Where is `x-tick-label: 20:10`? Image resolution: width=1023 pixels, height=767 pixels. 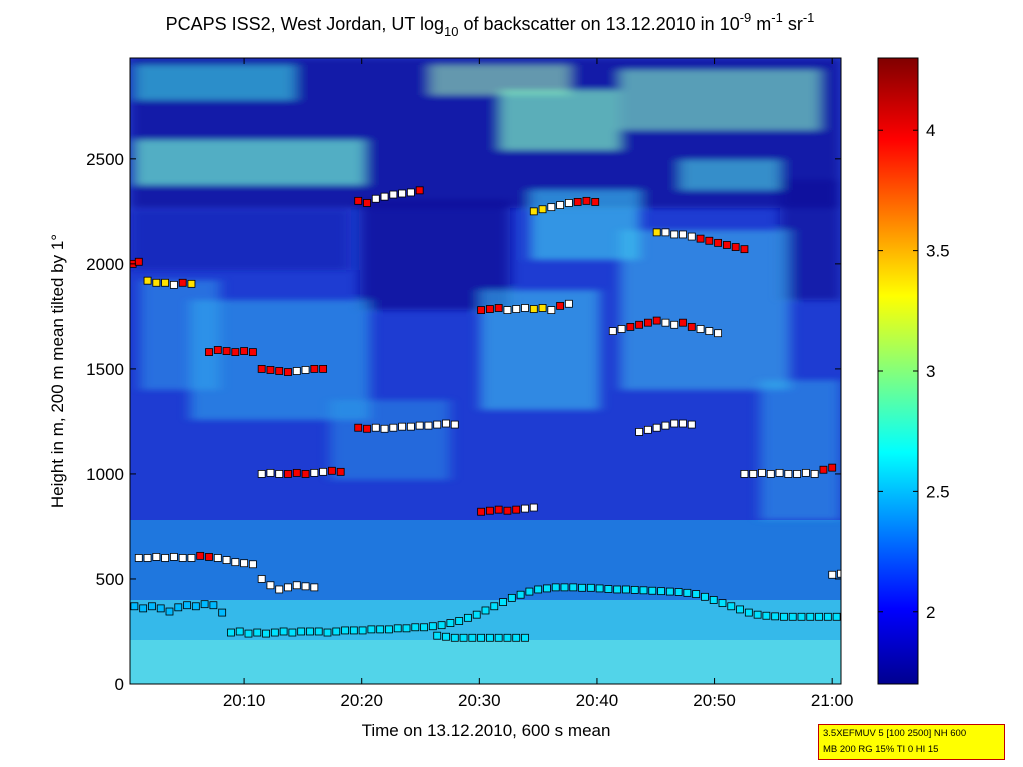 x-tick-label: 20:10 is located at coordinates (244, 700).